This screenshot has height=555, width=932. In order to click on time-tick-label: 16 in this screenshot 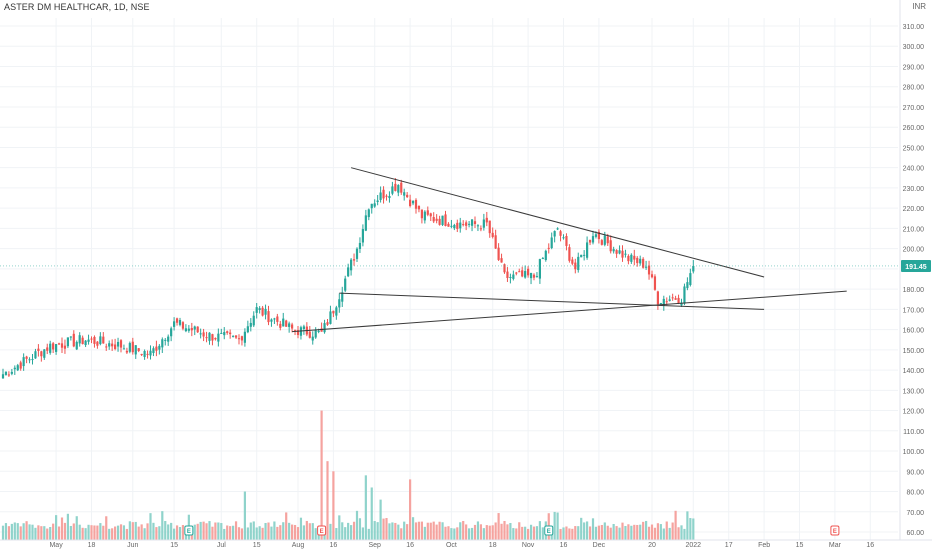, I will do `click(564, 545)`.